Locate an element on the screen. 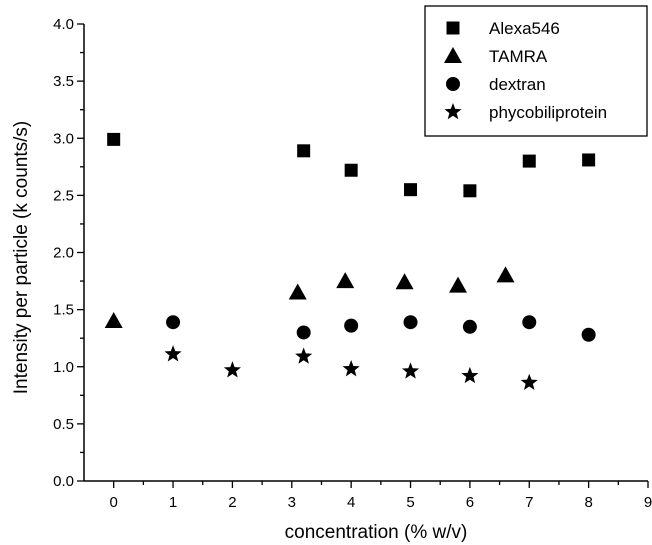  x-tick-label: 2 is located at coordinates (232, 502).